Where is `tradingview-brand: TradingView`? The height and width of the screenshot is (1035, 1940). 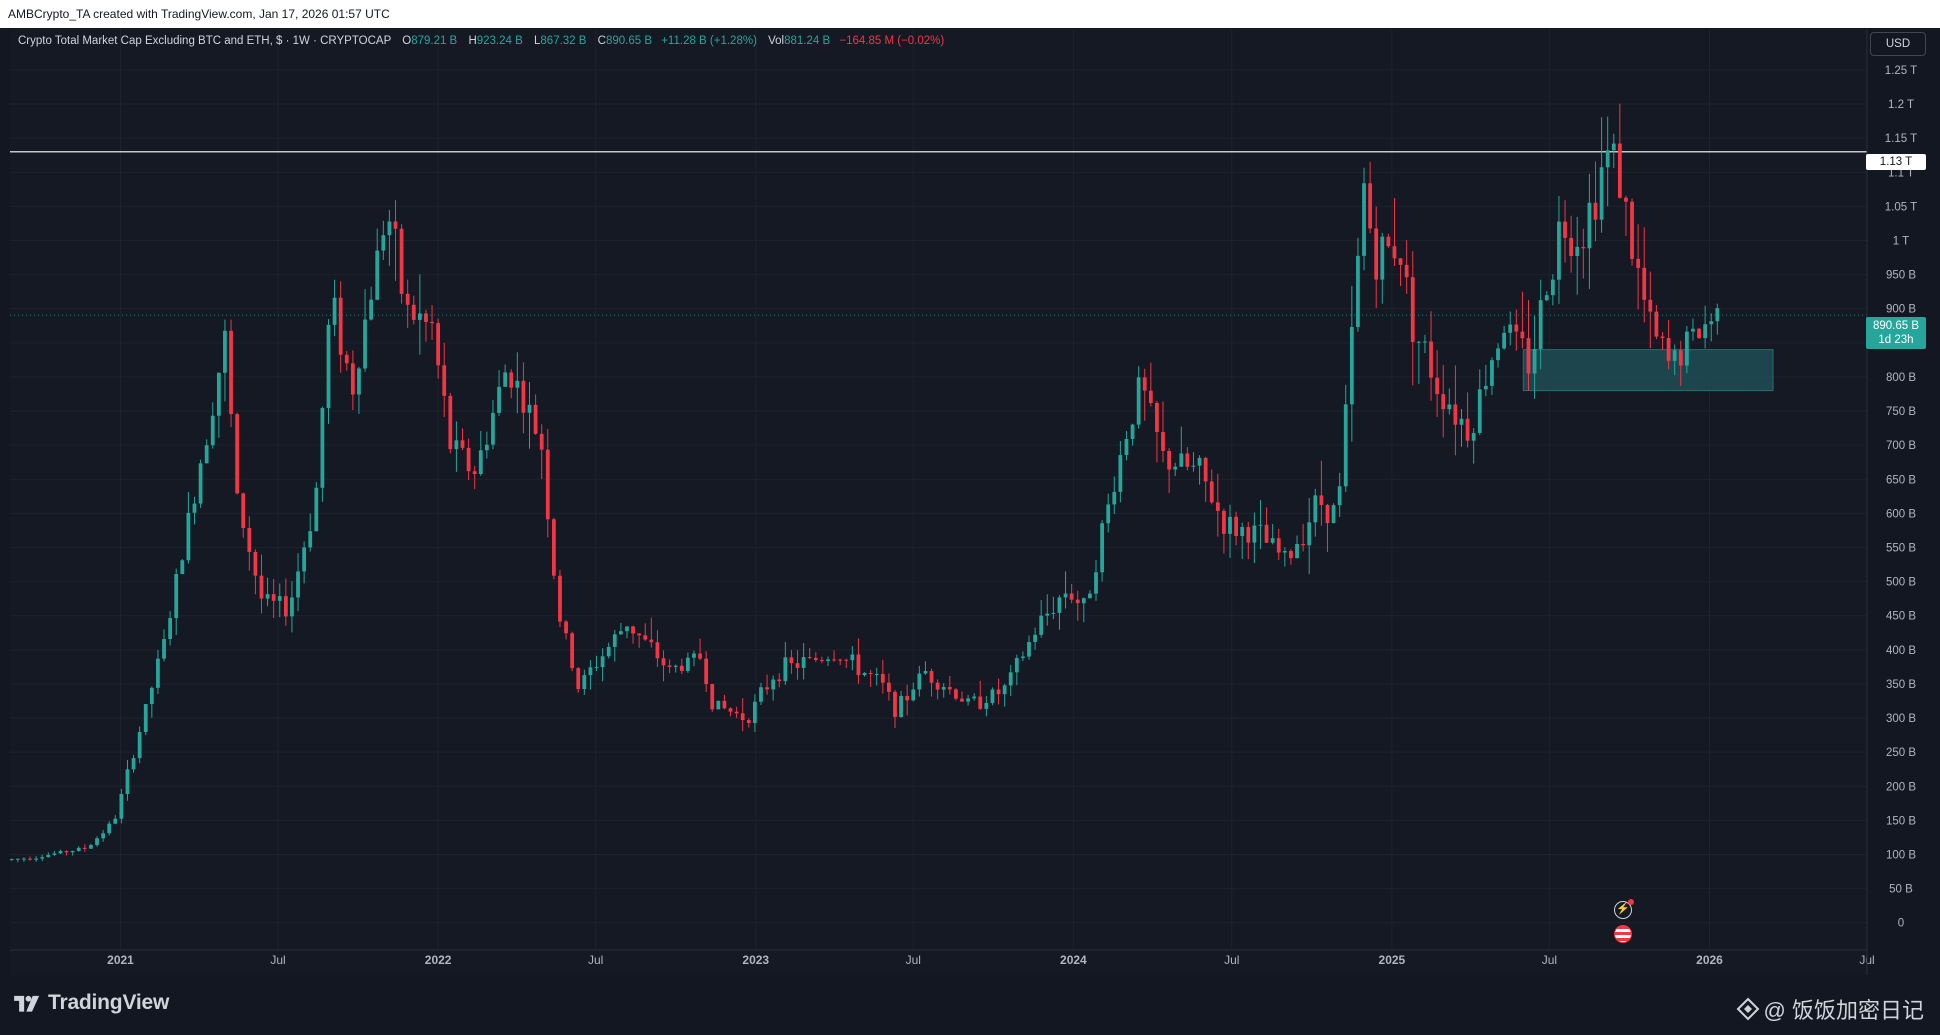 tradingview-brand: TradingView is located at coordinates (109, 1002).